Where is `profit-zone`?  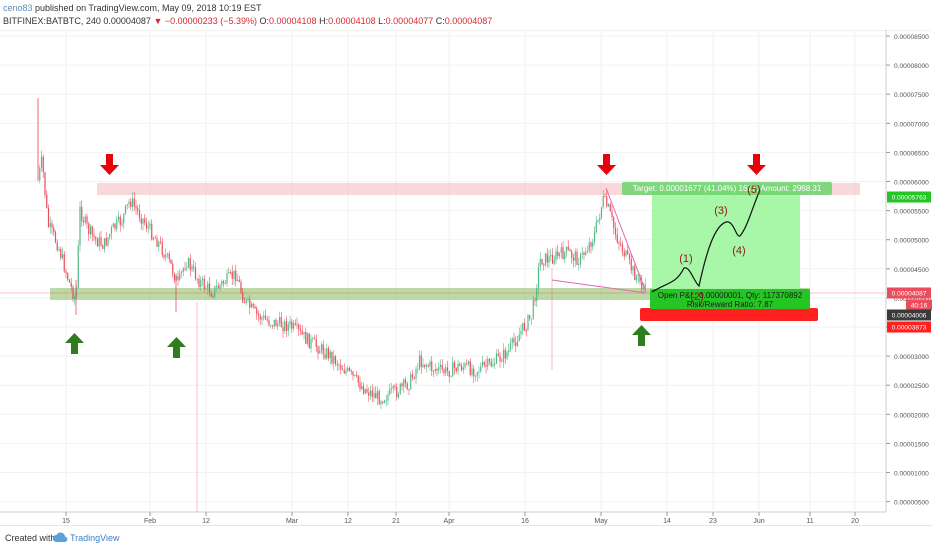 profit-zone is located at coordinates (726, 239).